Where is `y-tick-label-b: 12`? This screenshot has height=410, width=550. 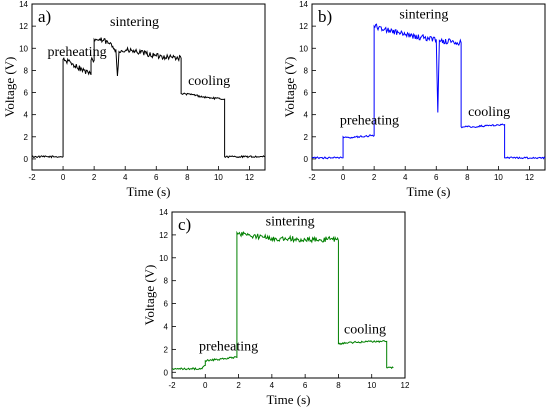 y-tick-label-b: 12 is located at coordinates (303, 26).